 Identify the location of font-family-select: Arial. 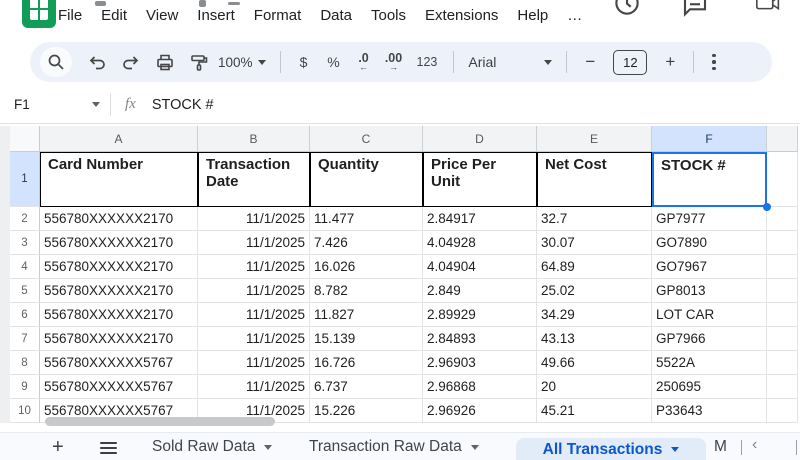
(510, 62).